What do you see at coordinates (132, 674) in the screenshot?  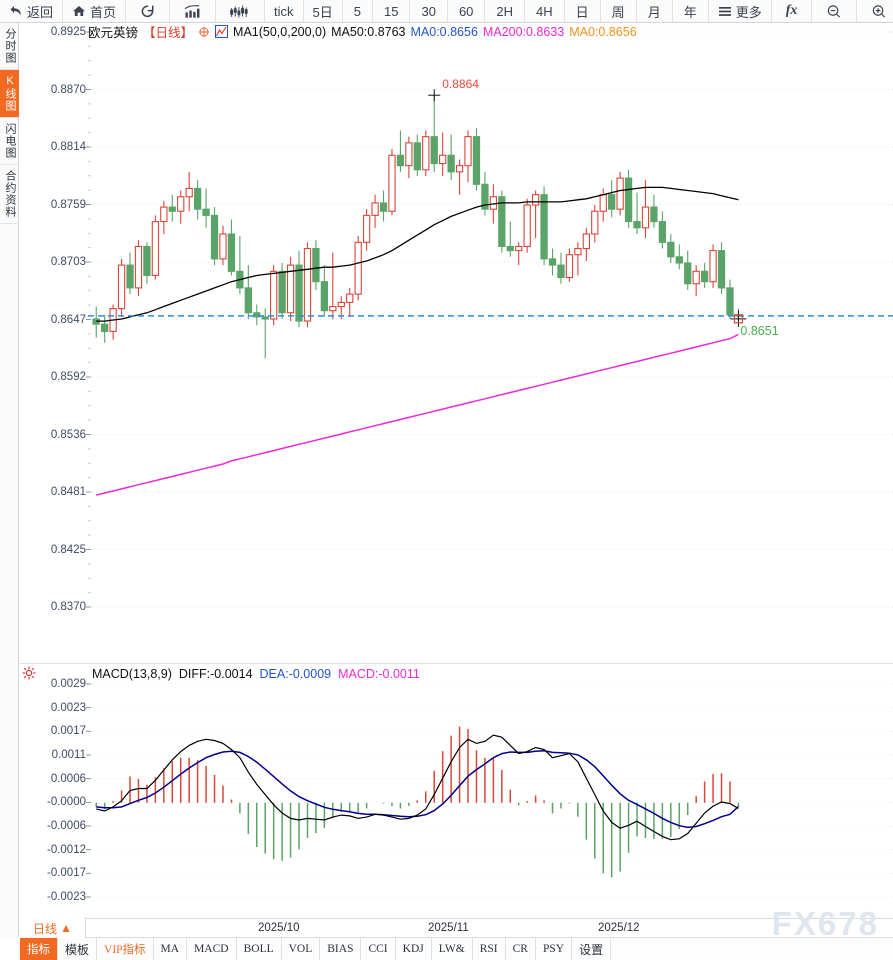 I see `macd-title: MACD(13,8,9)` at bounding box center [132, 674].